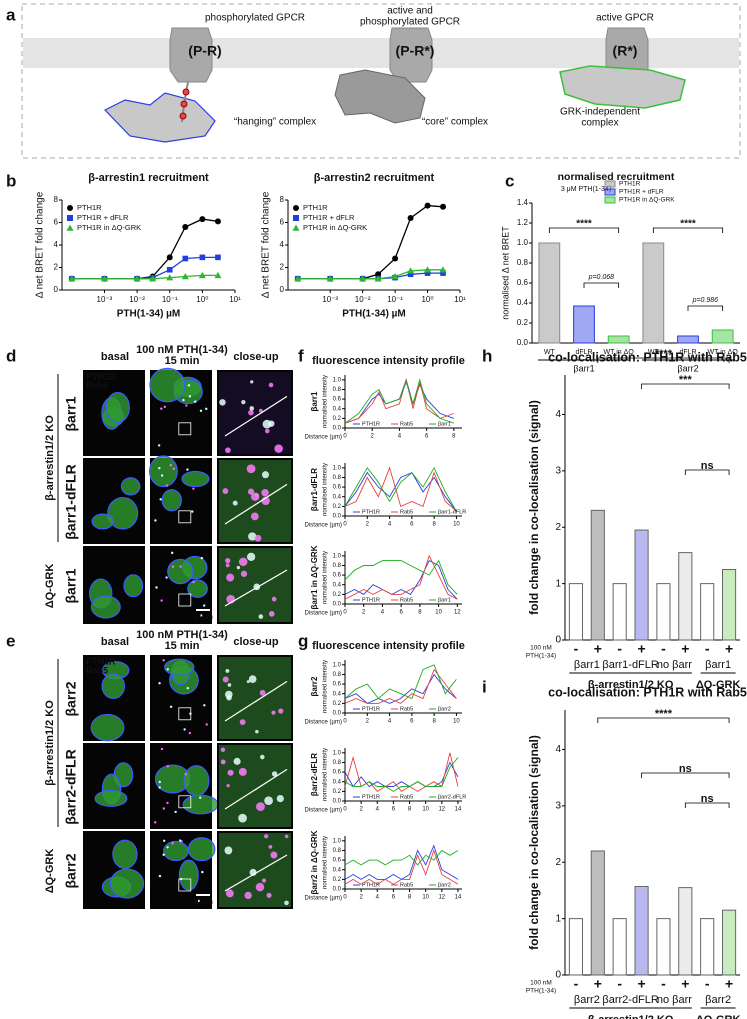  I want to click on state-code: (R*), so click(625, 51).